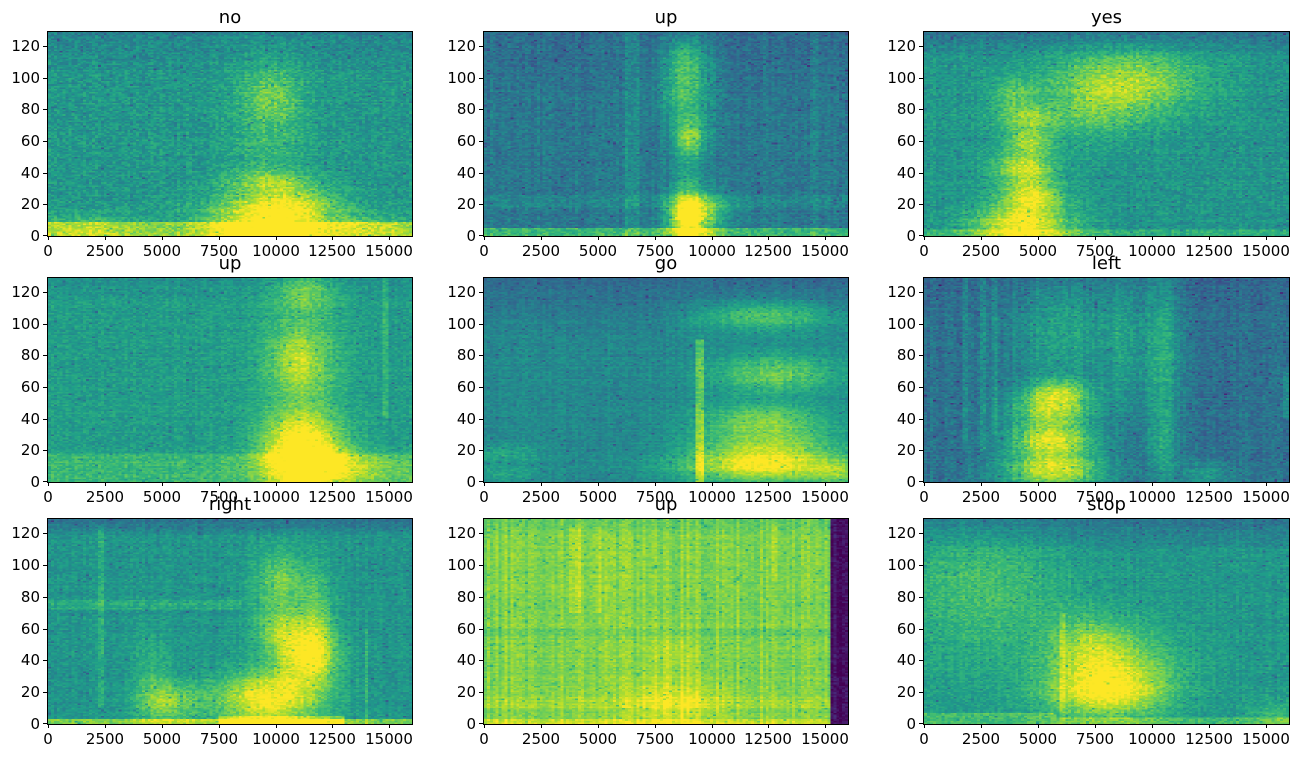 Image resolution: width=1296 pixels, height=759 pixels. Describe the element at coordinates (666, 263) in the screenshot. I see `subplot-title: go` at that location.